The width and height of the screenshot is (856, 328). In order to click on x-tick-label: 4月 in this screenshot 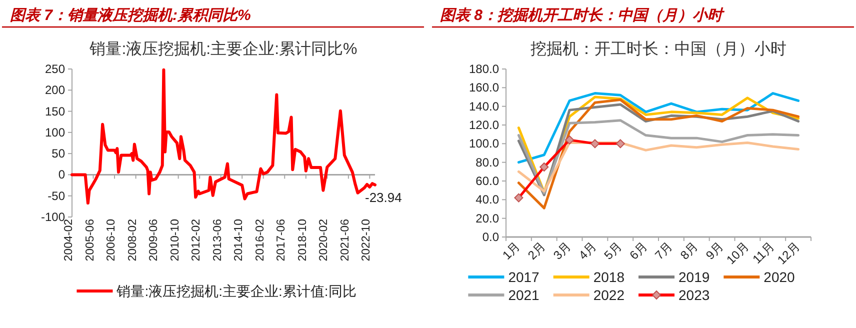, I will do `click(588, 250)`.